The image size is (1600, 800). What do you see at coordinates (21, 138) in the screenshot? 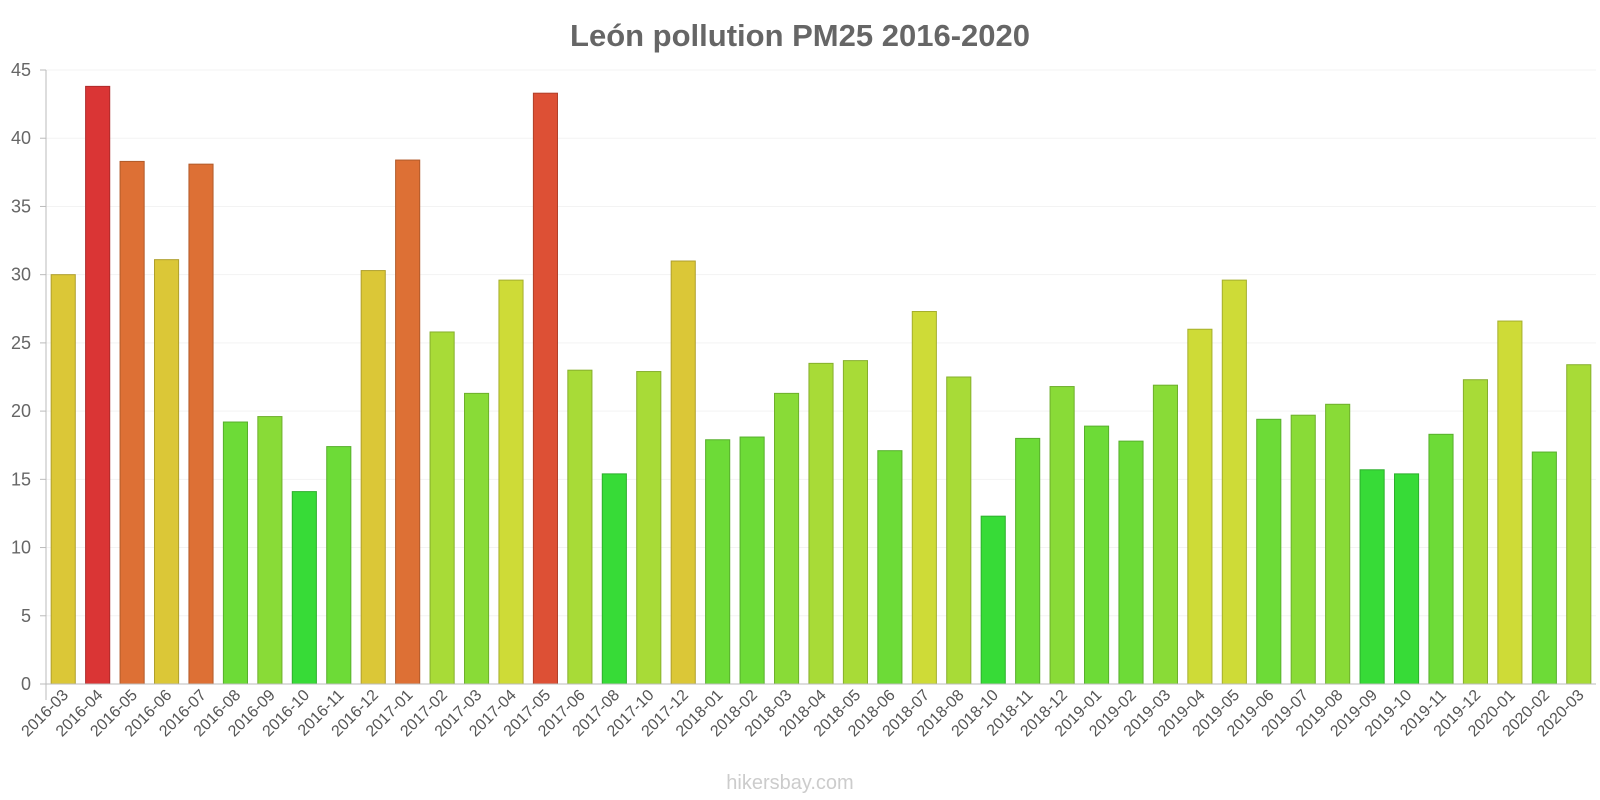
I see `y-tick-label: 40` at bounding box center [21, 138].